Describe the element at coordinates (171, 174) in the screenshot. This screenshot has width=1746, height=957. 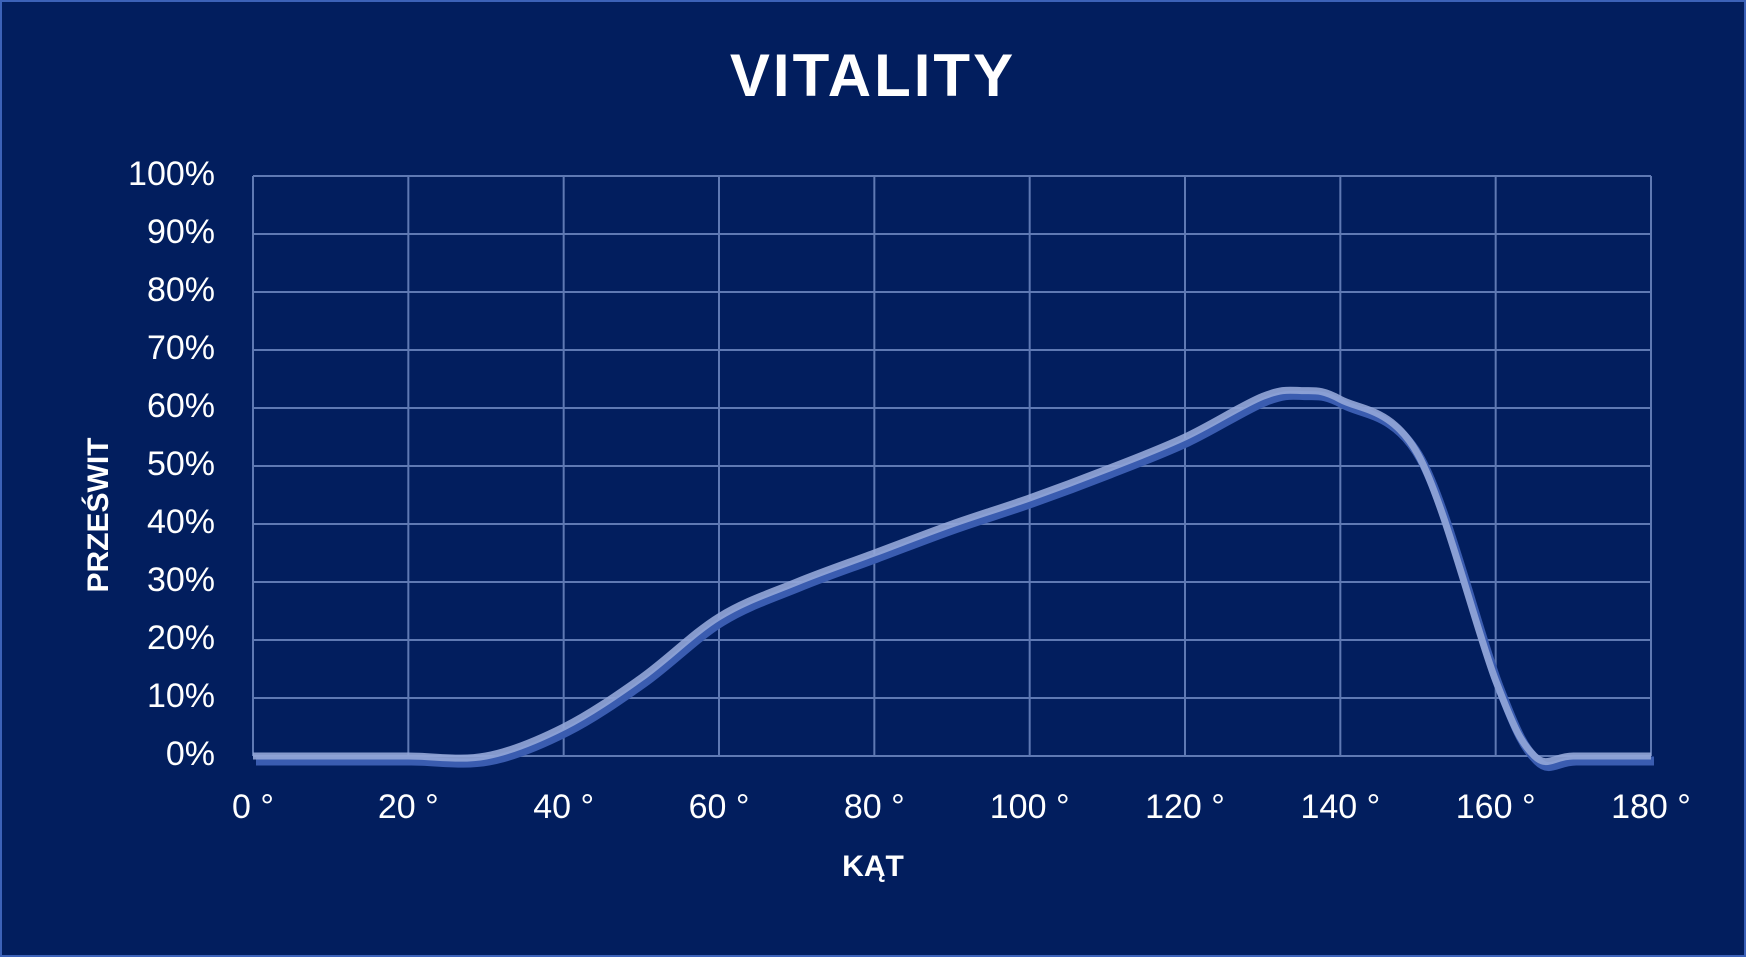
I see `y-tick-label: 100%` at that location.